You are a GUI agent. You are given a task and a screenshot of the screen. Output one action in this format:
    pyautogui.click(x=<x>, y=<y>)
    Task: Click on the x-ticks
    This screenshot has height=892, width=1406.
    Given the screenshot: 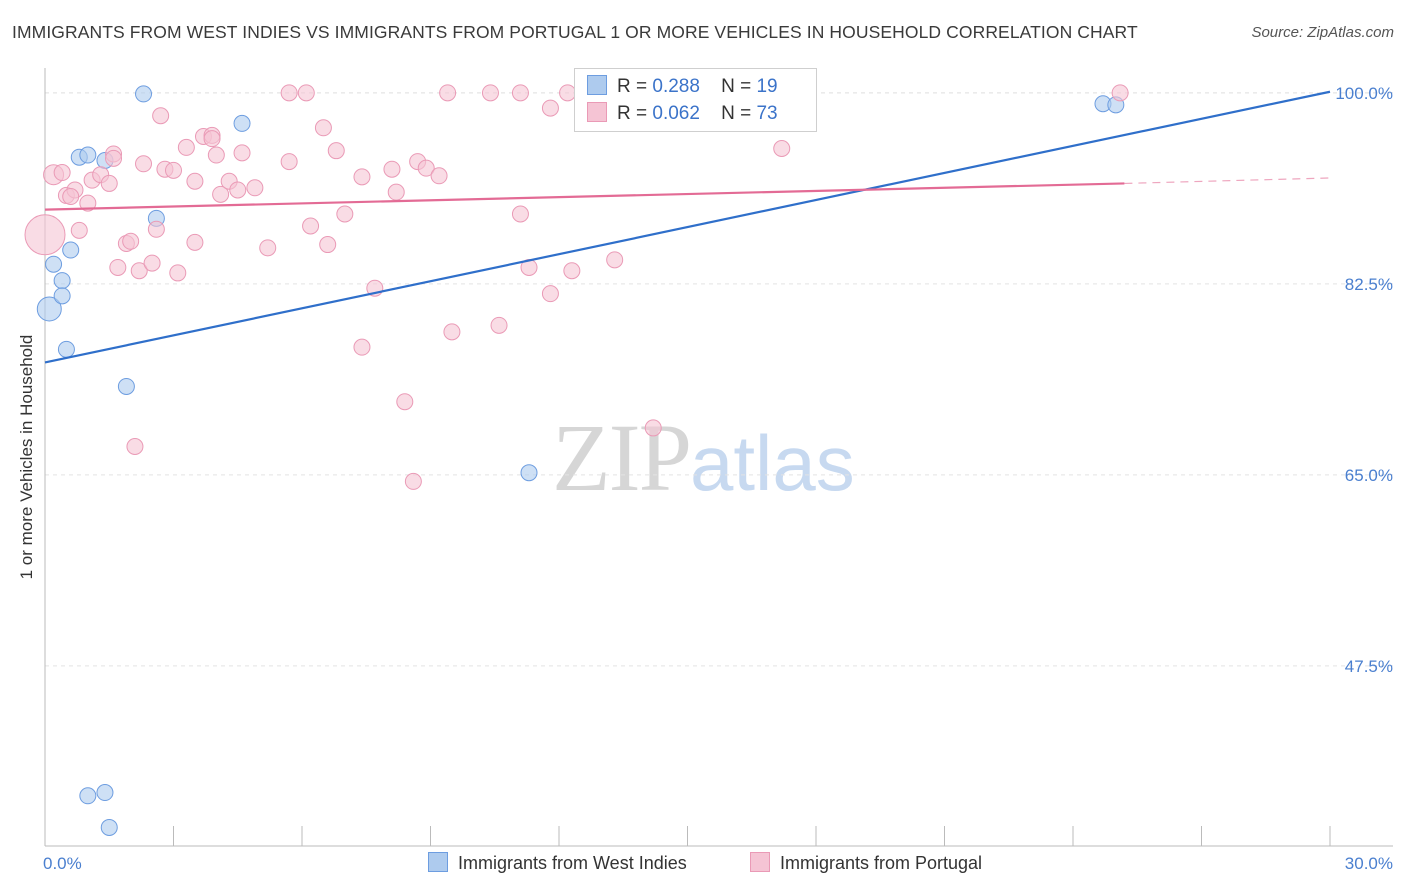 What is the action you would take?
    pyautogui.click(x=687, y=836)
    